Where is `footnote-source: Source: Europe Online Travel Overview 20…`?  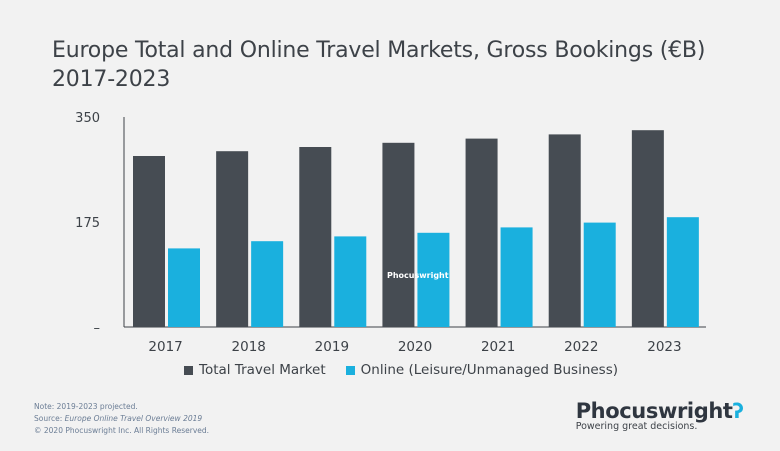 footnote-source: Source: Europe Online Travel Overview 20… is located at coordinates (121, 419).